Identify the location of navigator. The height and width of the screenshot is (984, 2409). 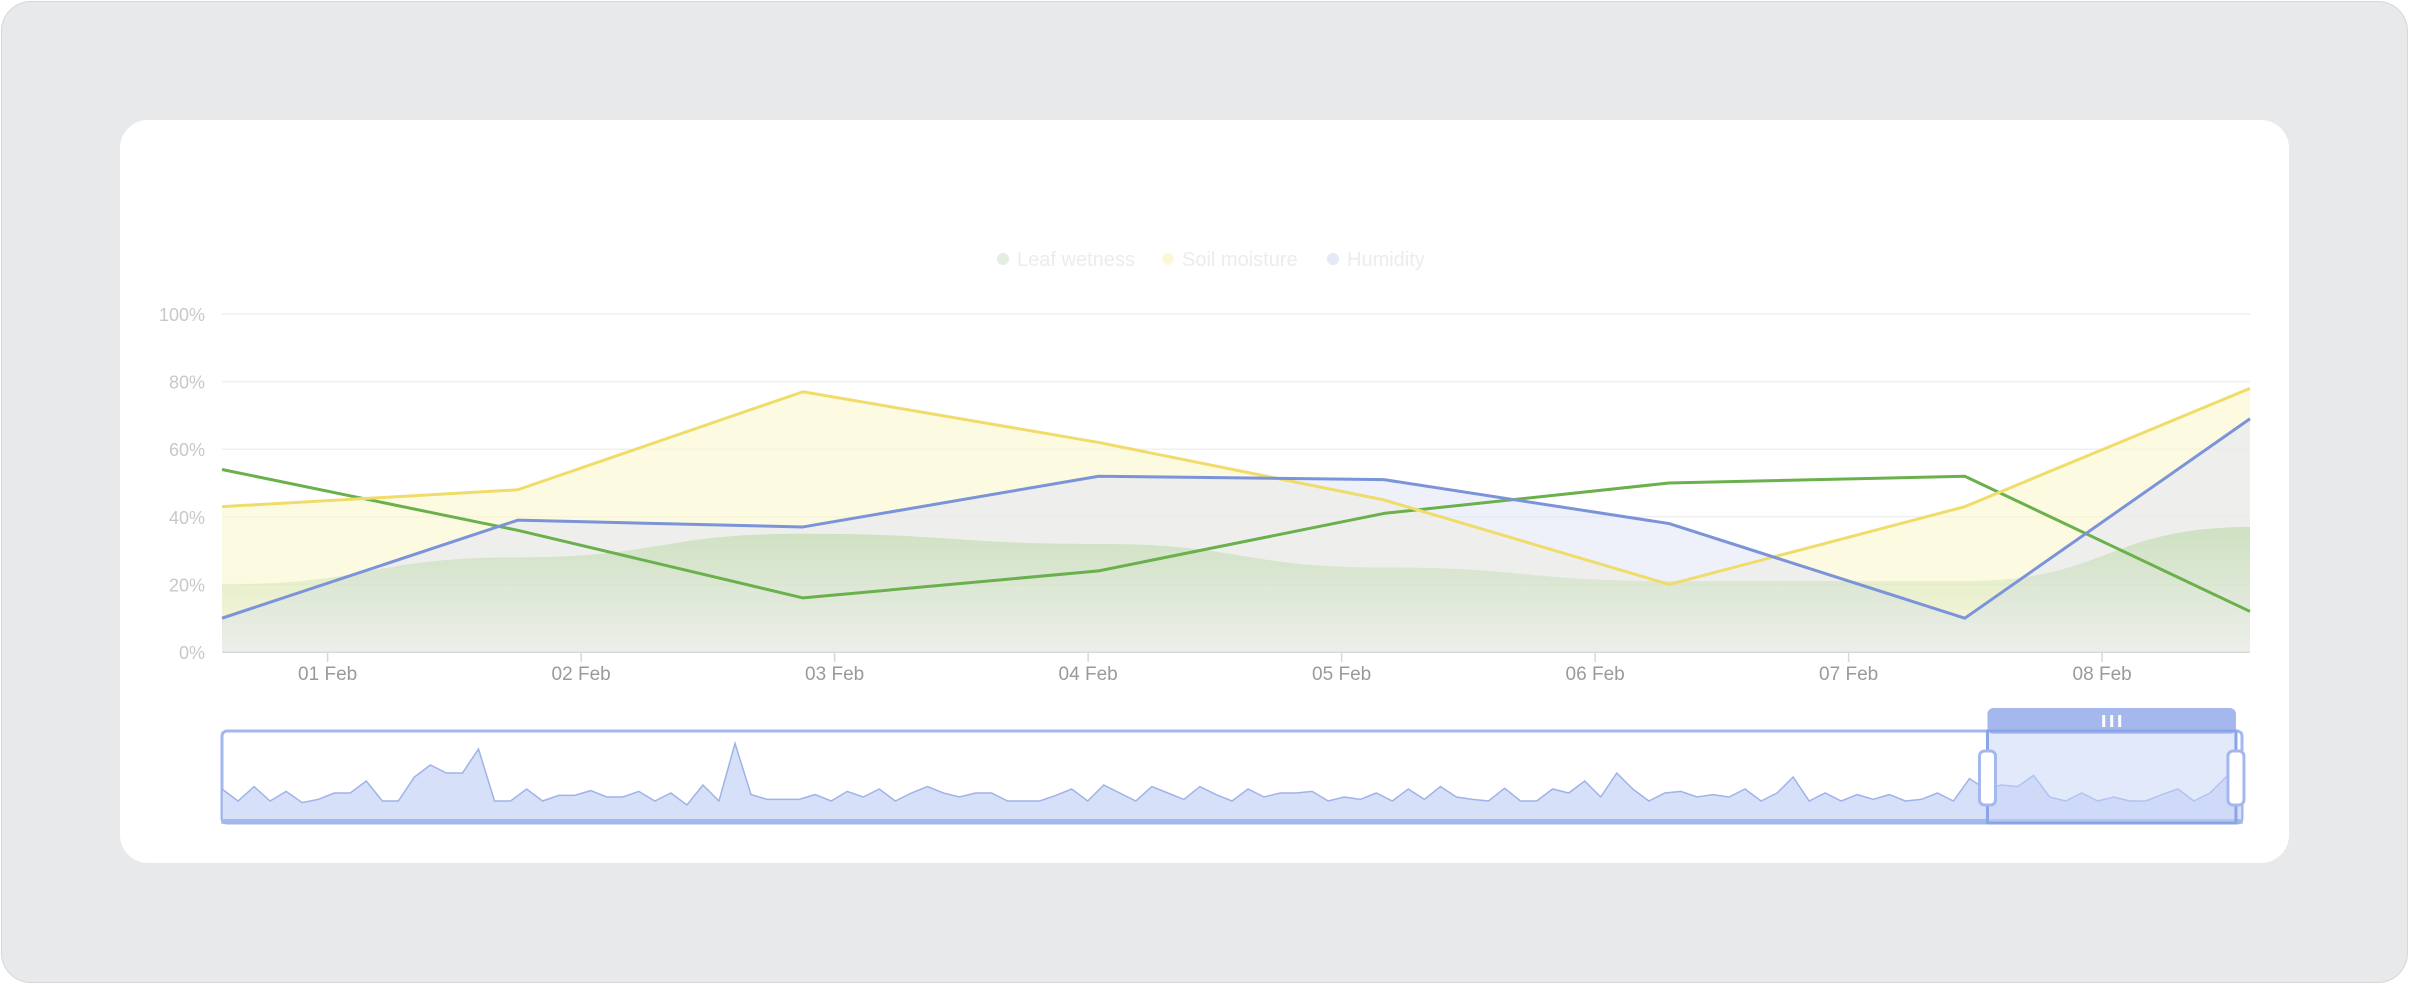
(1233, 766).